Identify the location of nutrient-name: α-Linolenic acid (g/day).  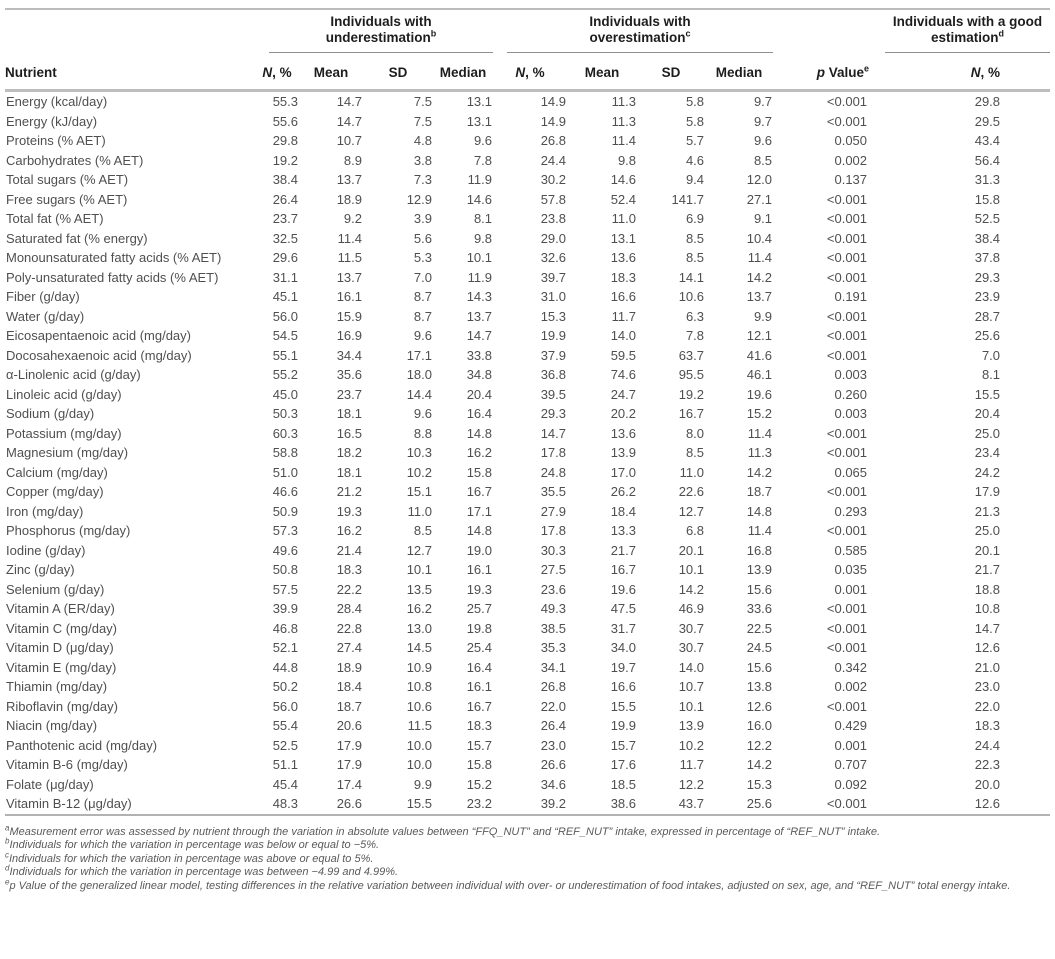
(73, 374).